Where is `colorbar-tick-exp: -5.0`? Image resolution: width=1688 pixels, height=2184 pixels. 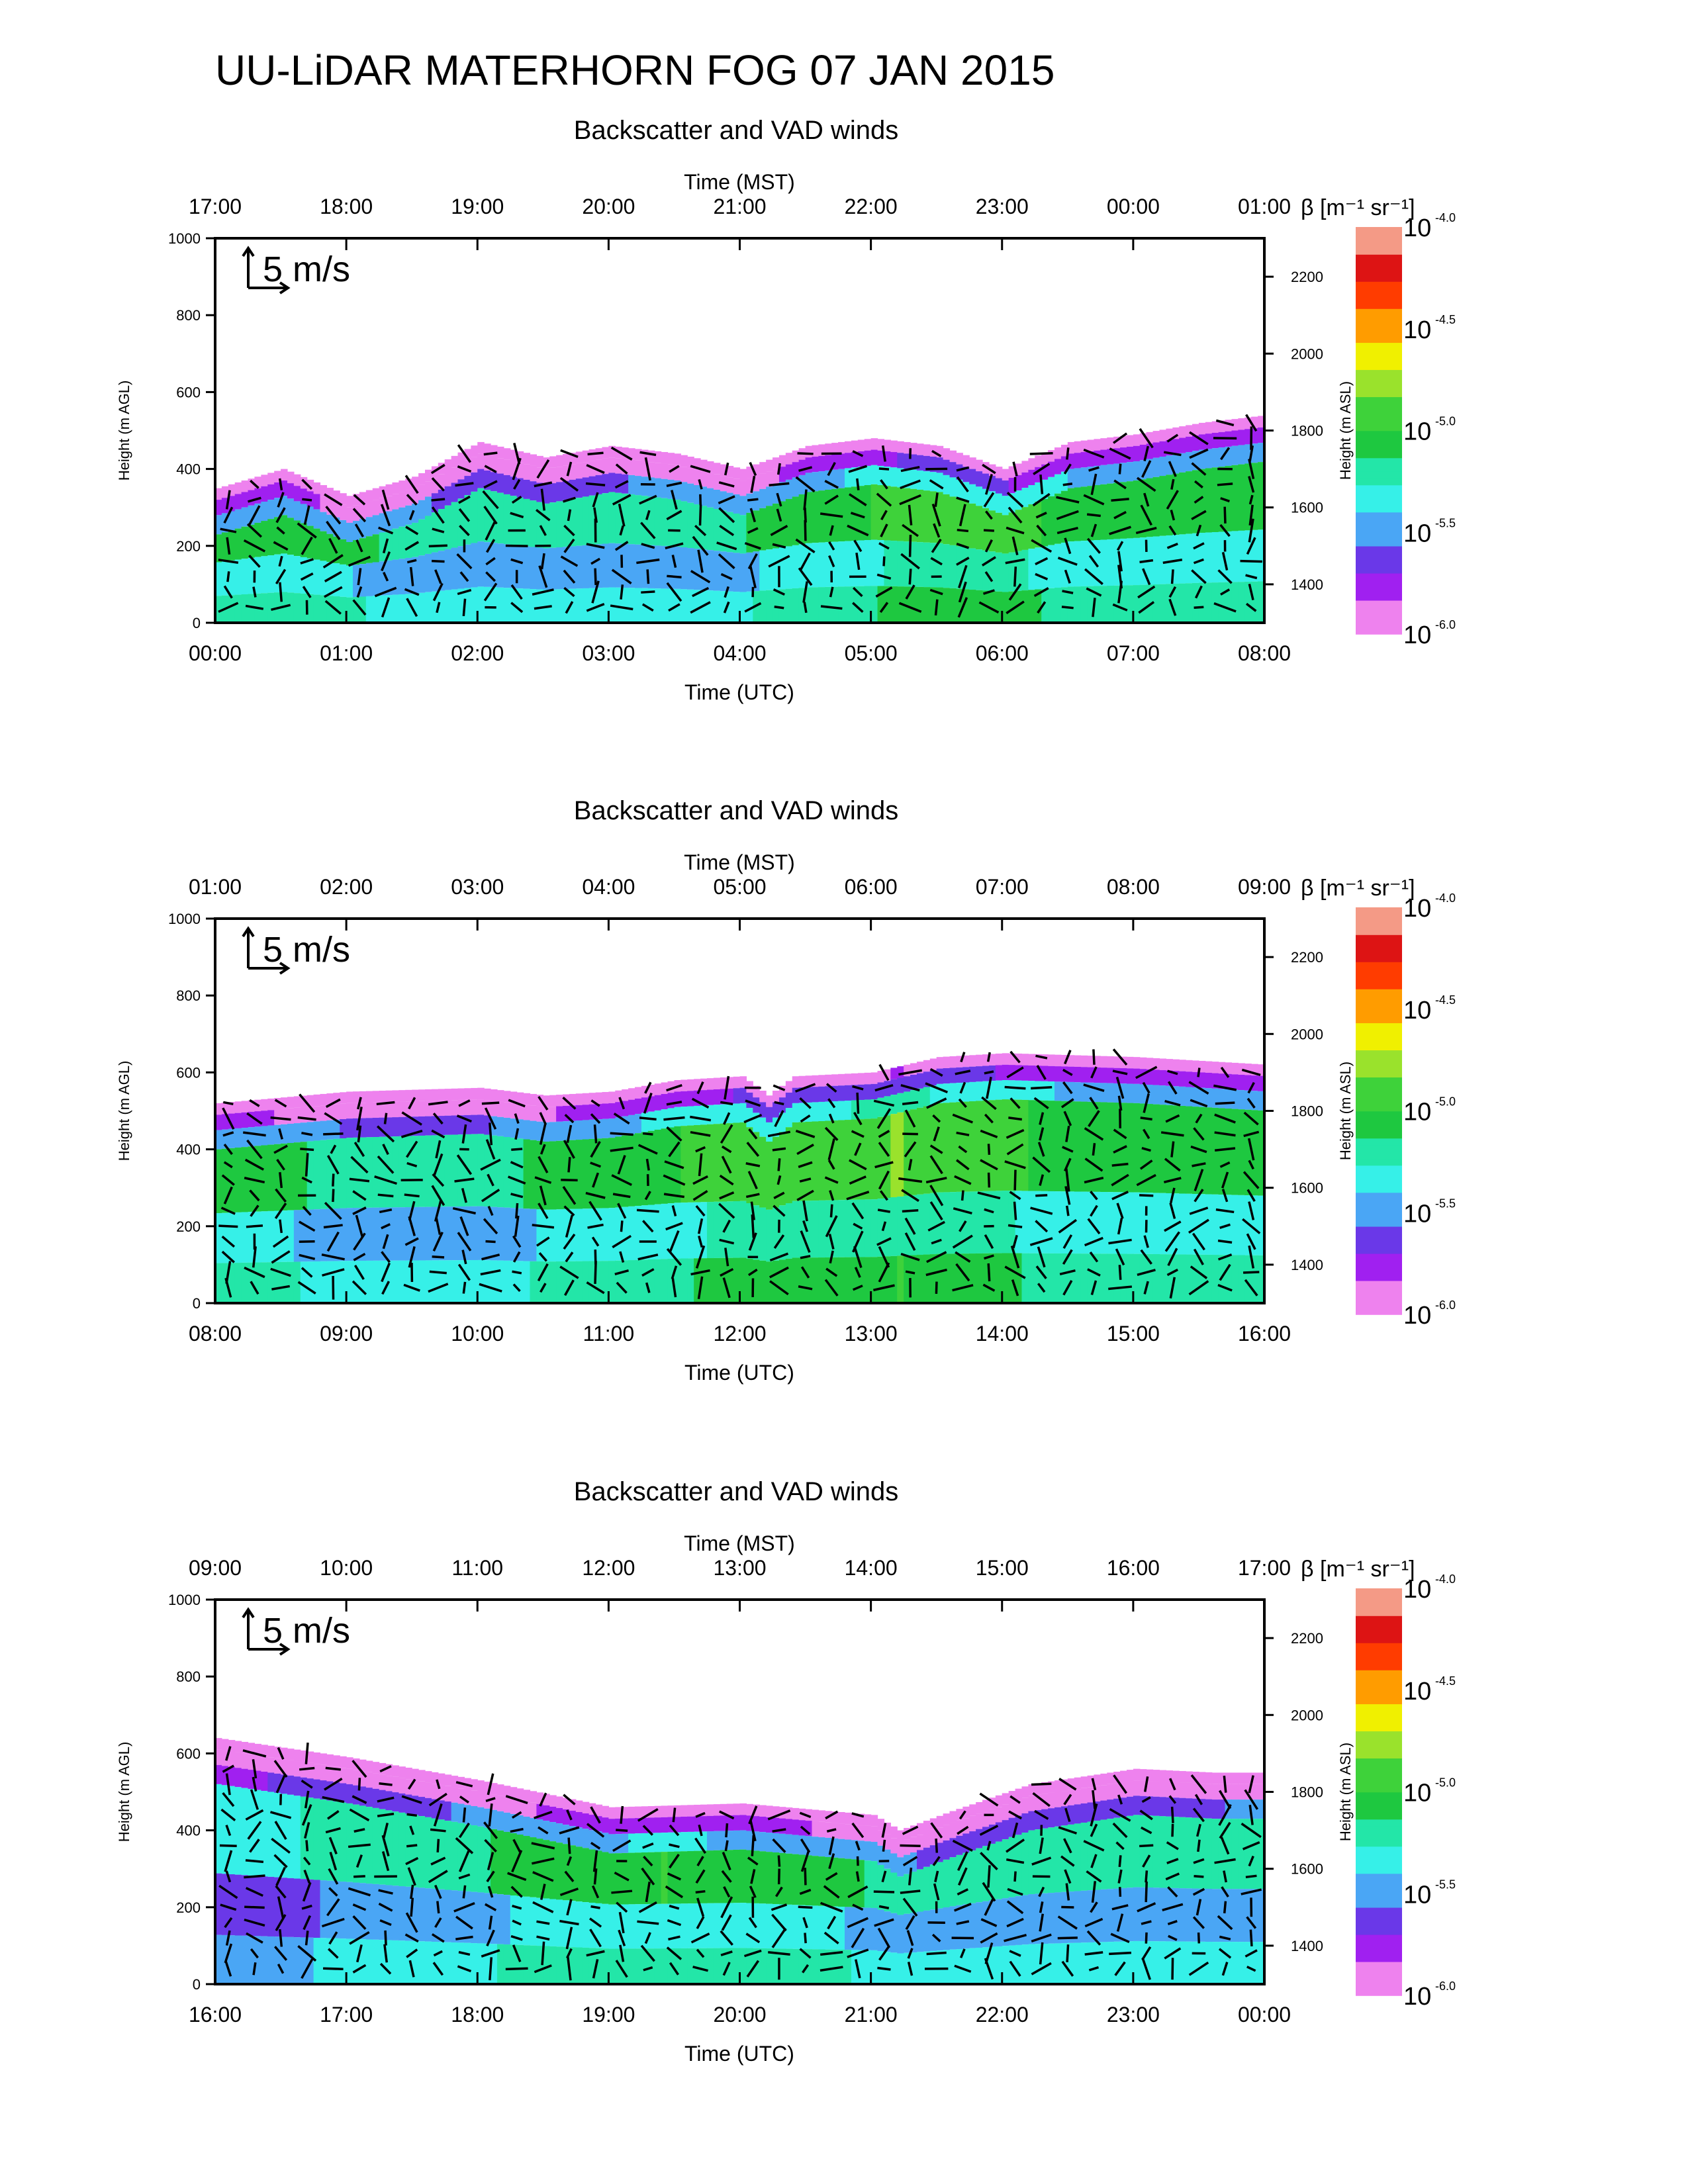 colorbar-tick-exp: -5.0 is located at coordinates (1445, 1102).